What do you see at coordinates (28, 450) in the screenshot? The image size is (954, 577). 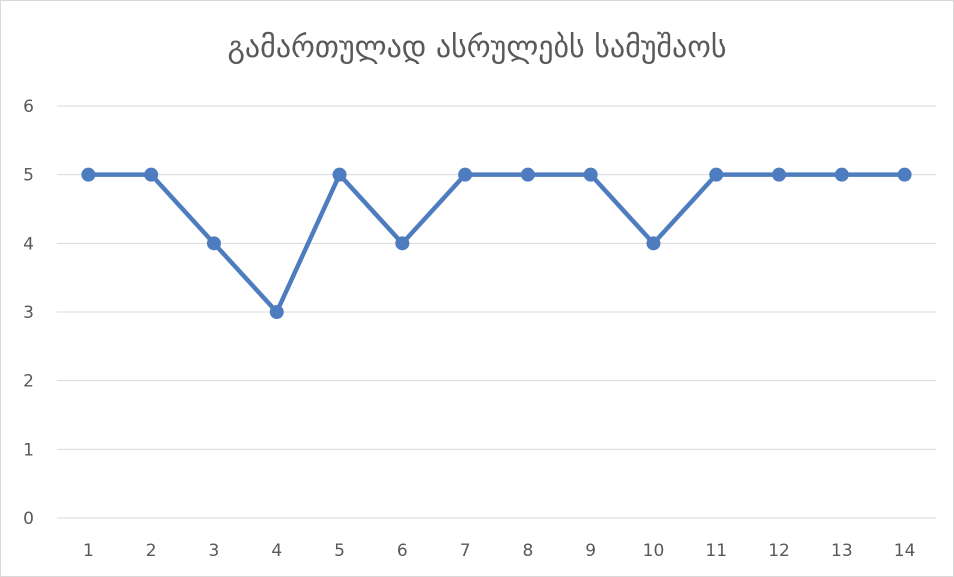 I see `y-tick-label: 1` at bounding box center [28, 450].